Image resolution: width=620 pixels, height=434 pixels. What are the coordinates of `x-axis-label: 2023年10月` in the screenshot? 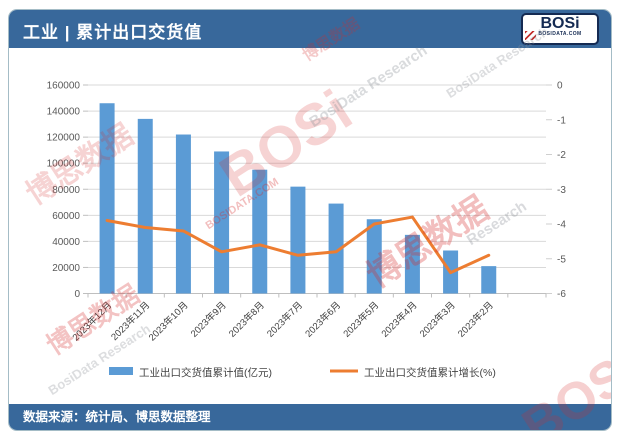 It's located at (168, 321).